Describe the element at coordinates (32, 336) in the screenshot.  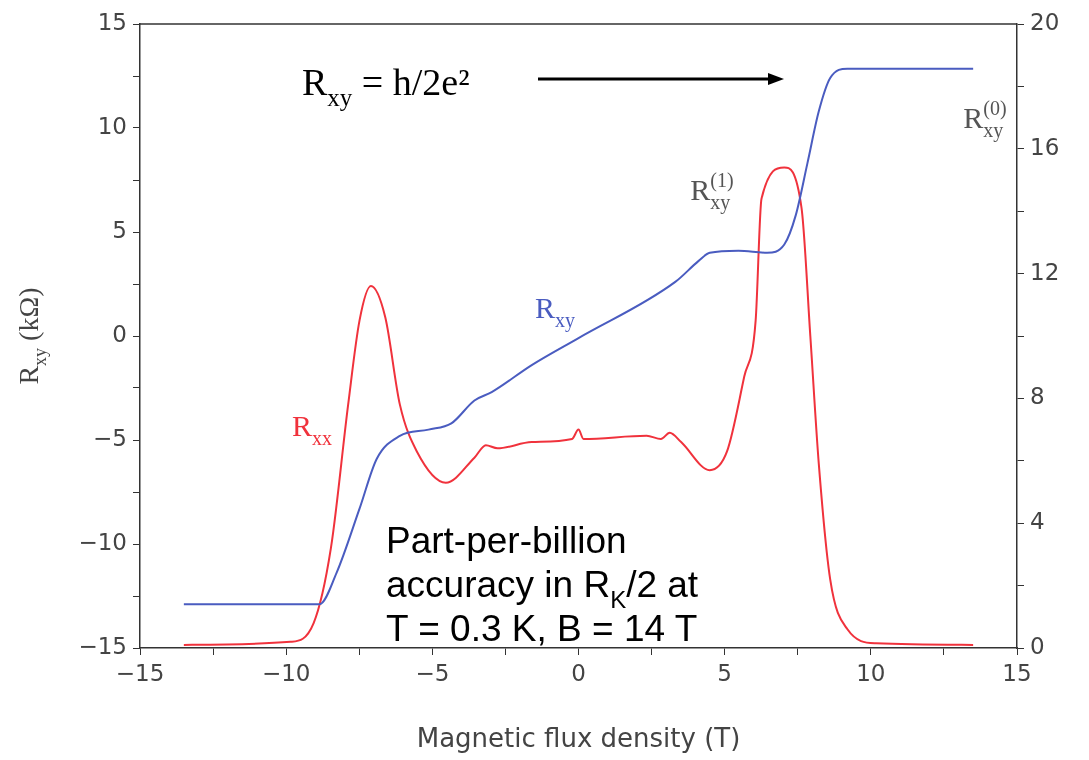
I see `y-axis-title: Rxy (kΩ)` at that location.